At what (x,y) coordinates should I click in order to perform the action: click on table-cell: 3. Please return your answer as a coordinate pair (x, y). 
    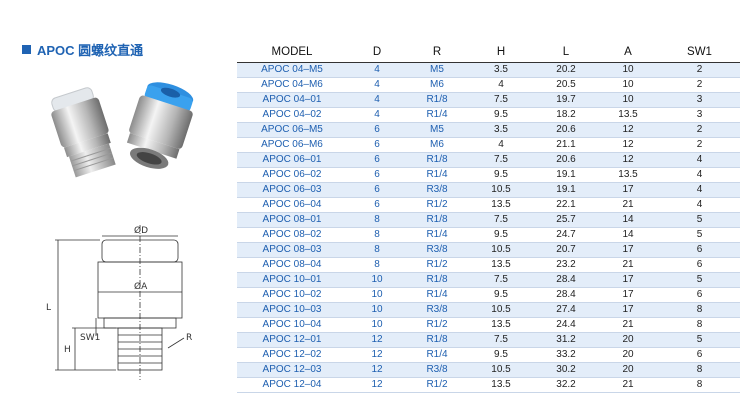
    Looking at the image, I should click on (699, 100).